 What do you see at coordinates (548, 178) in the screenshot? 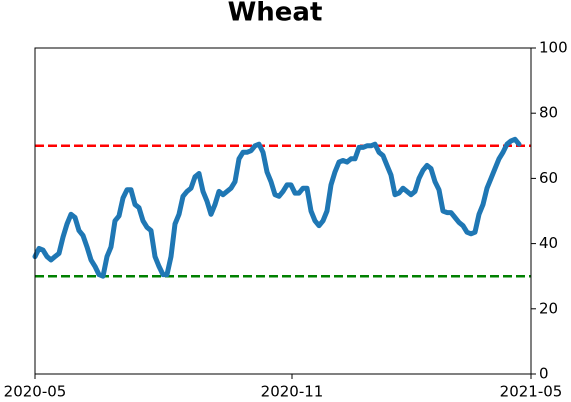
I see `y-tick-label: 60` at bounding box center [548, 178].